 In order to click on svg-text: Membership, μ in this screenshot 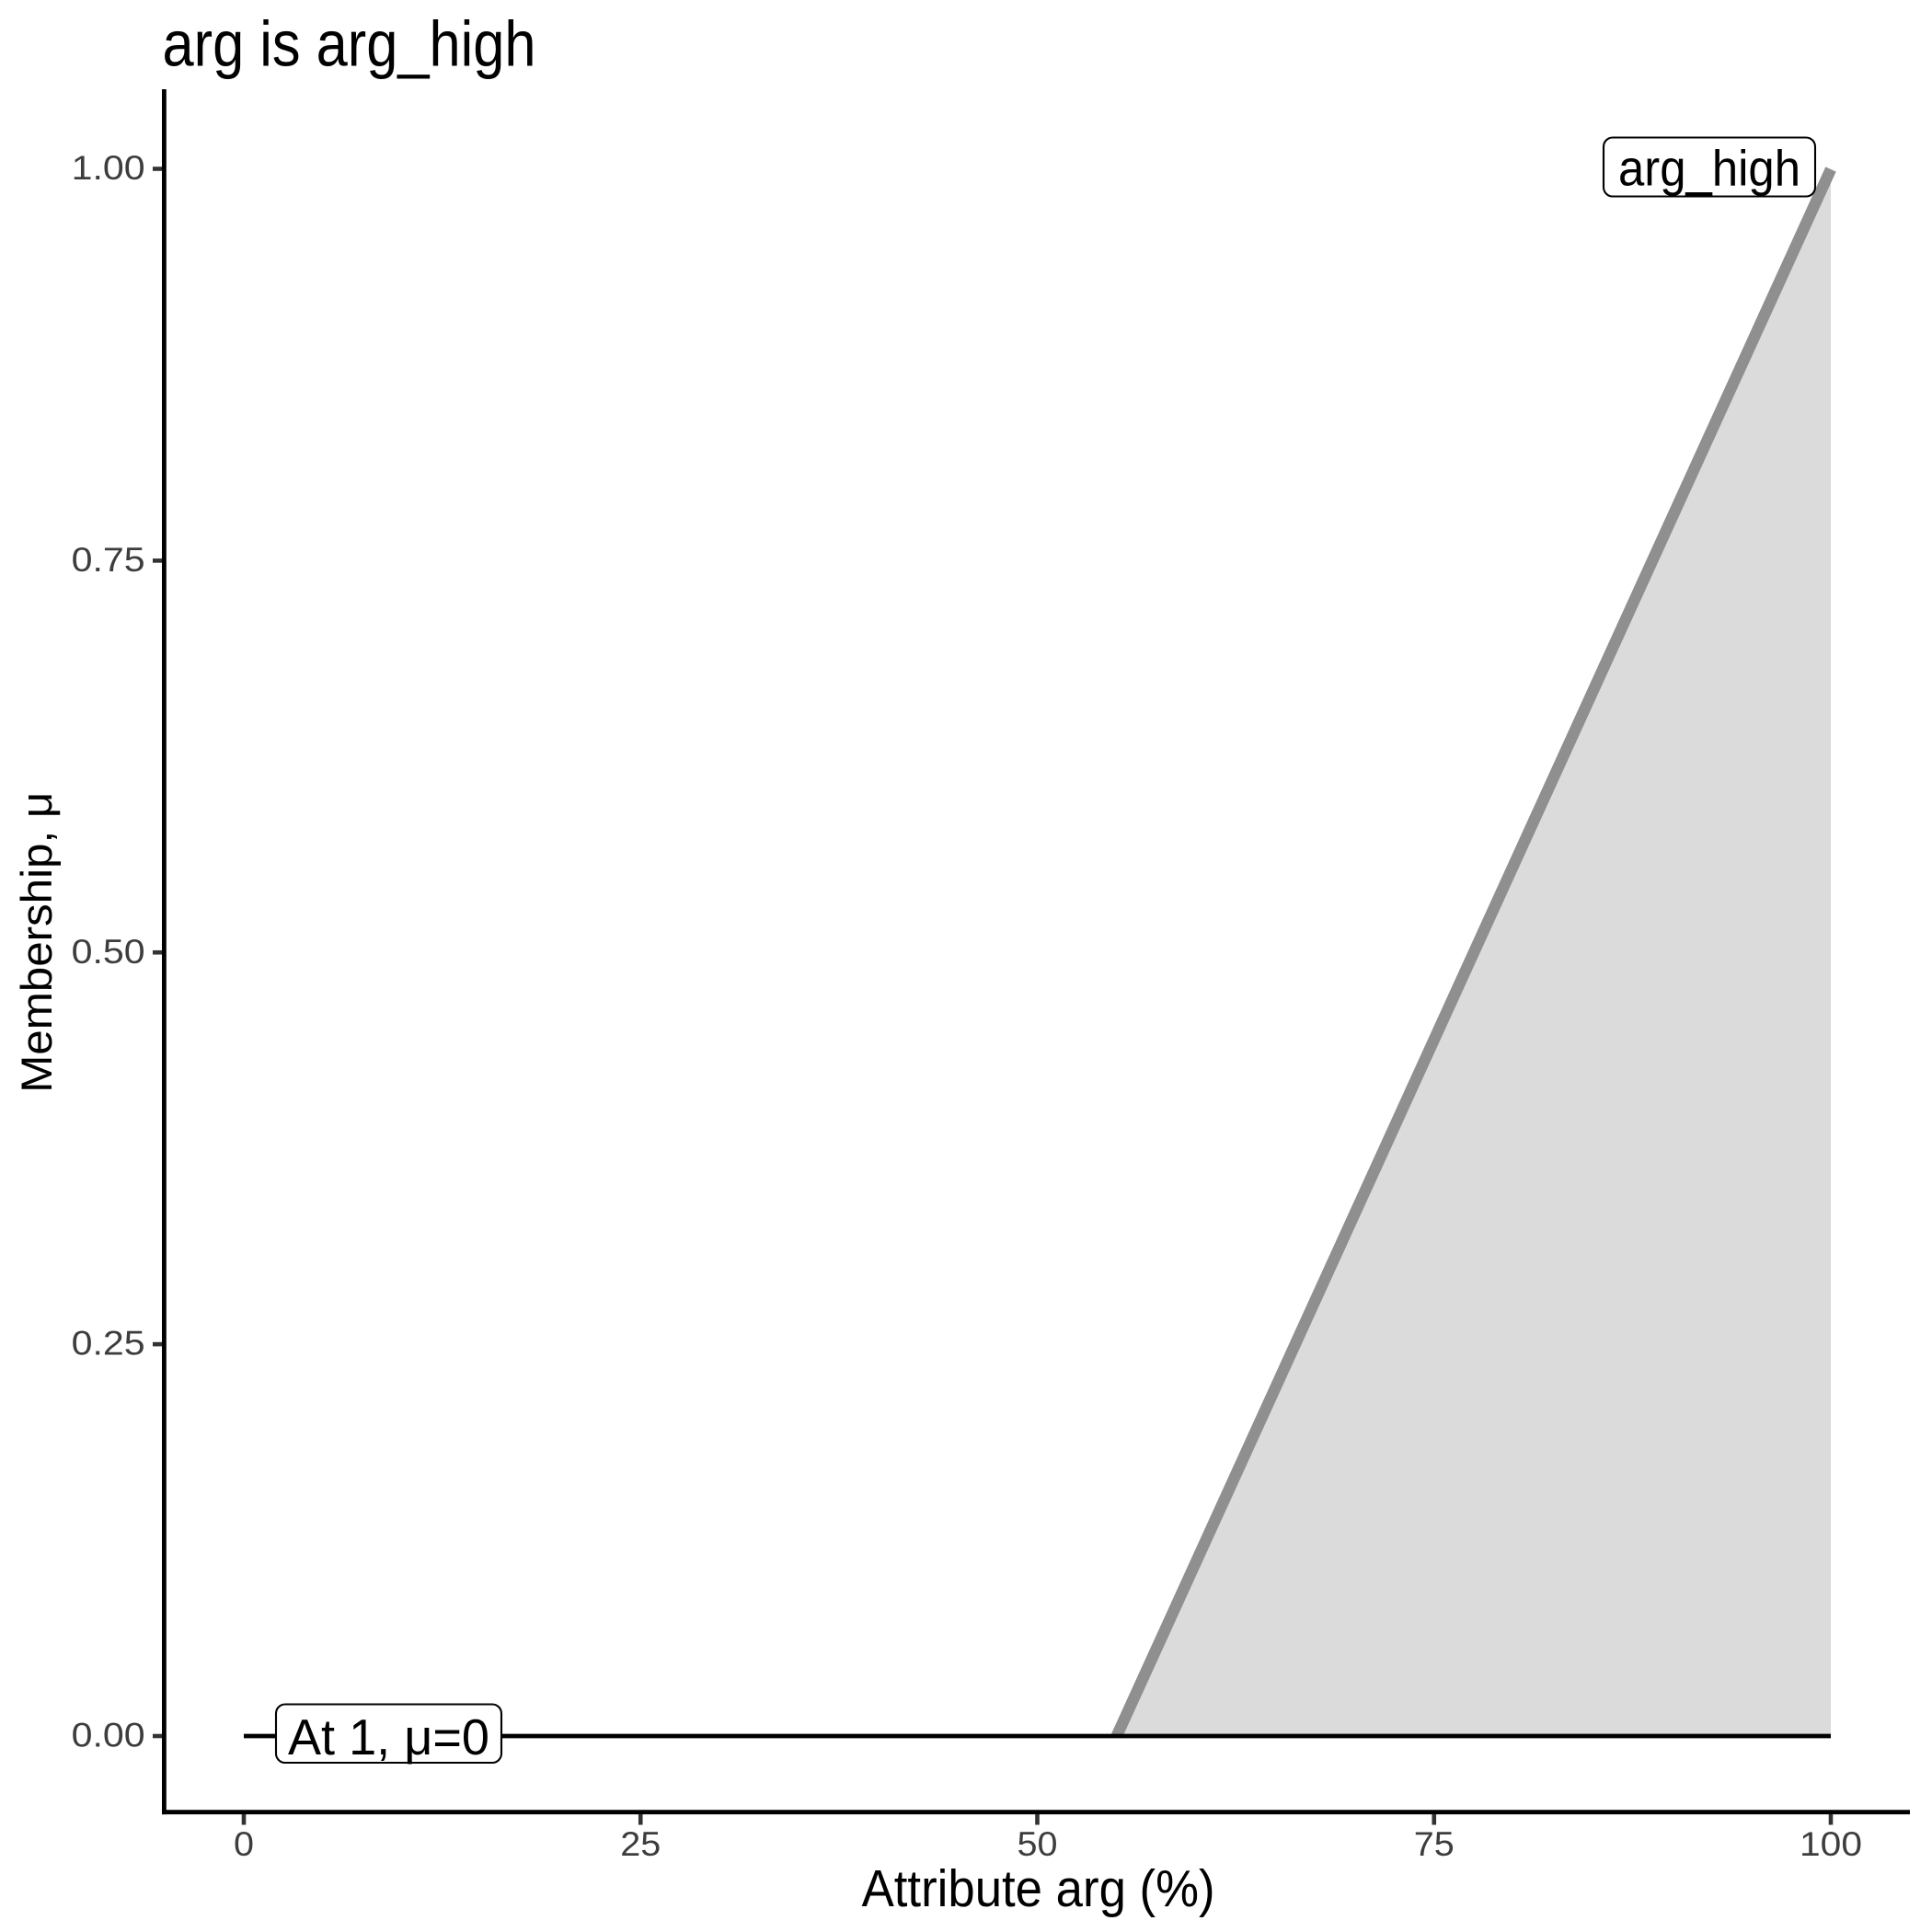, I will do `click(36, 942)`.